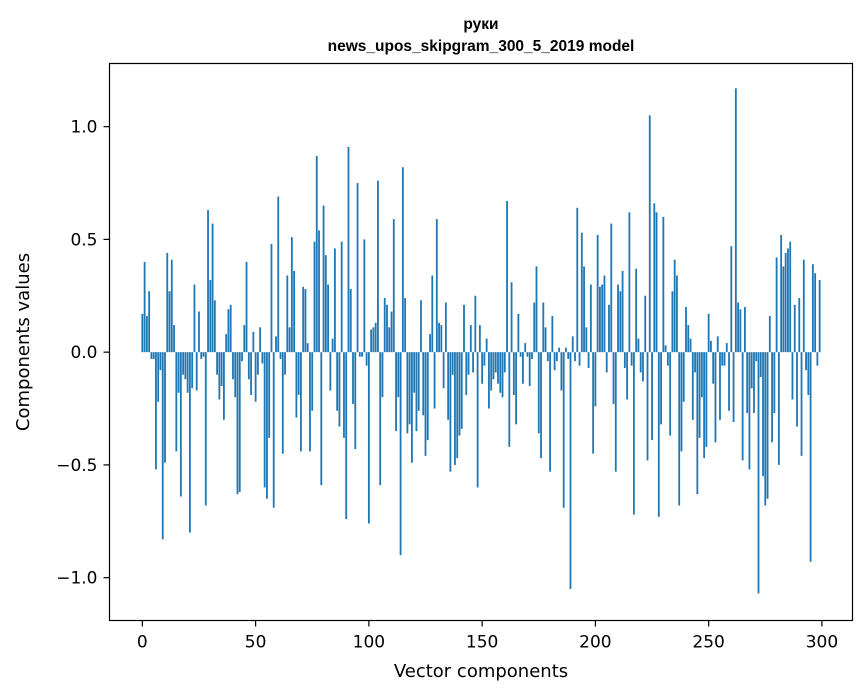 The image size is (867, 696). What do you see at coordinates (83, 353) in the screenshot?
I see `y-axis-ticks: −1.0 −0.5 0.0 0.5 1.0` at bounding box center [83, 353].